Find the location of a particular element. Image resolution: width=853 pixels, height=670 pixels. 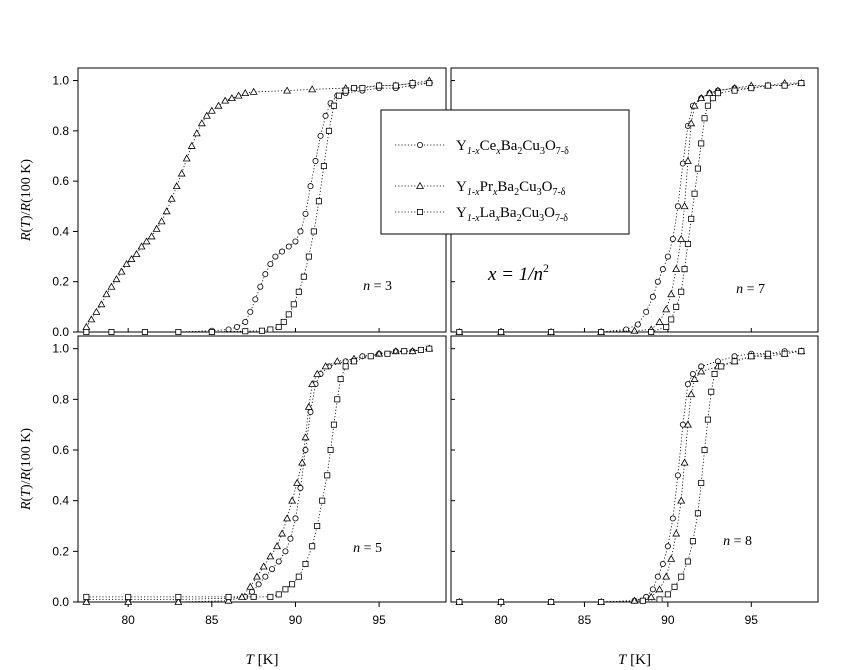

panel-label-value: = 5 is located at coordinates (371, 548).